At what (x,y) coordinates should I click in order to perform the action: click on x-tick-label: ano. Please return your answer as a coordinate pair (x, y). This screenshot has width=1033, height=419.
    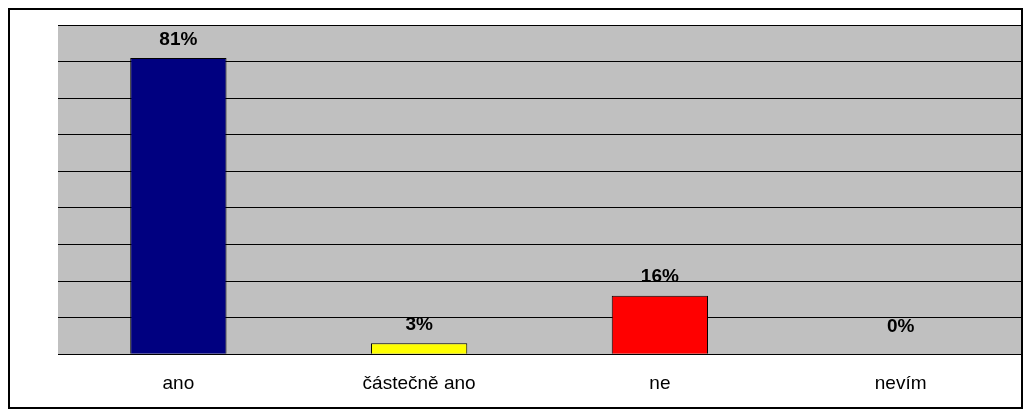
    Looking at the image, I should click on (178, 382).